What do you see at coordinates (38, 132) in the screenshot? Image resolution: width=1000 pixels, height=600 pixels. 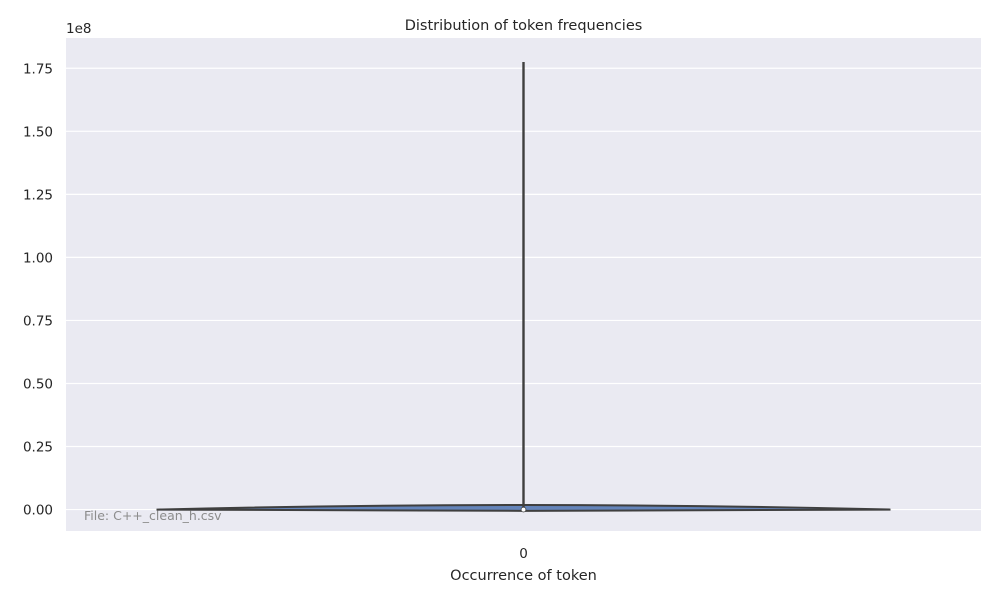 I see `y-tick-label: 1.50` at bounding box center [38, 132].